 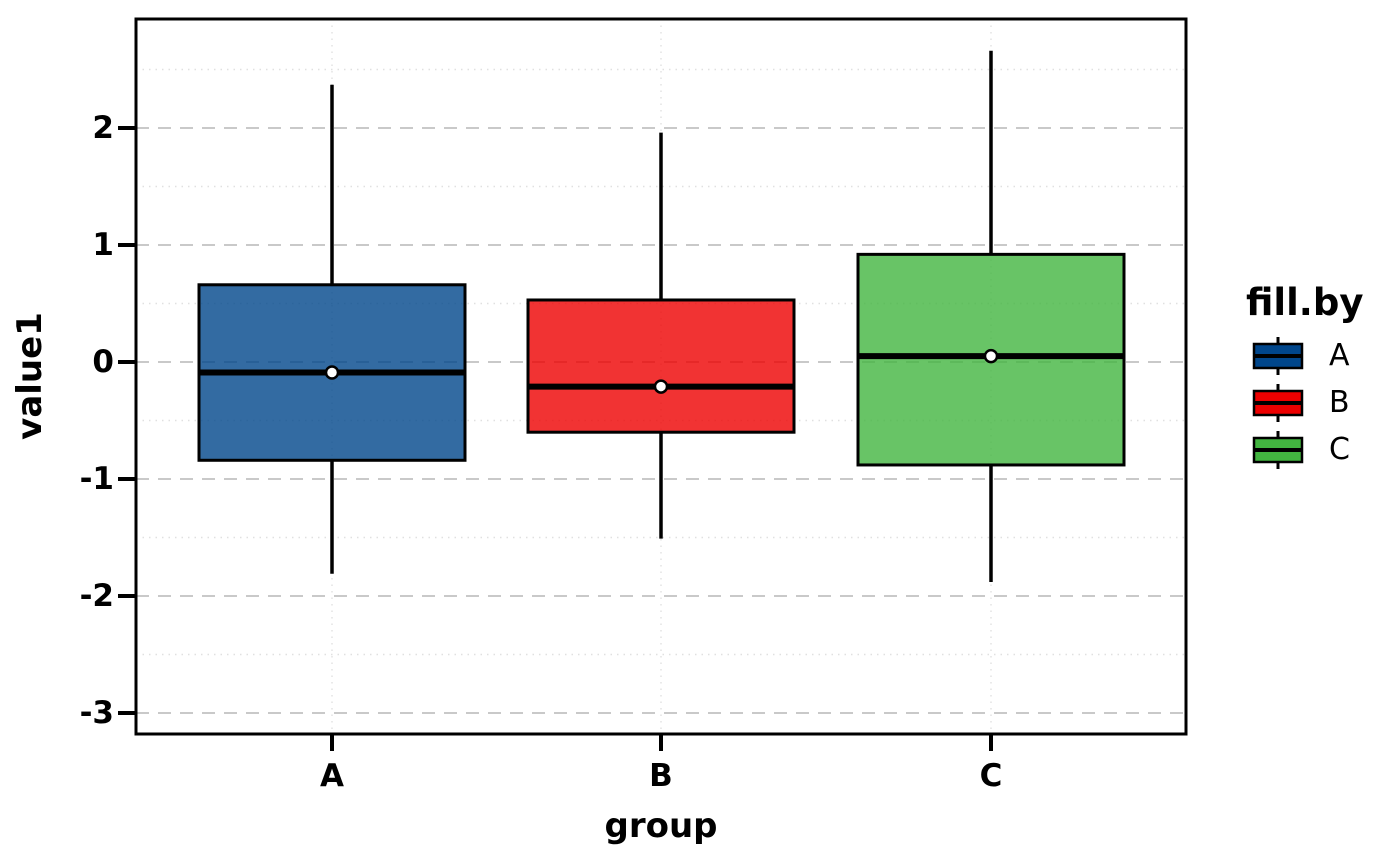 I want to click on x-axis-title: group, so click(x=661, y=826).